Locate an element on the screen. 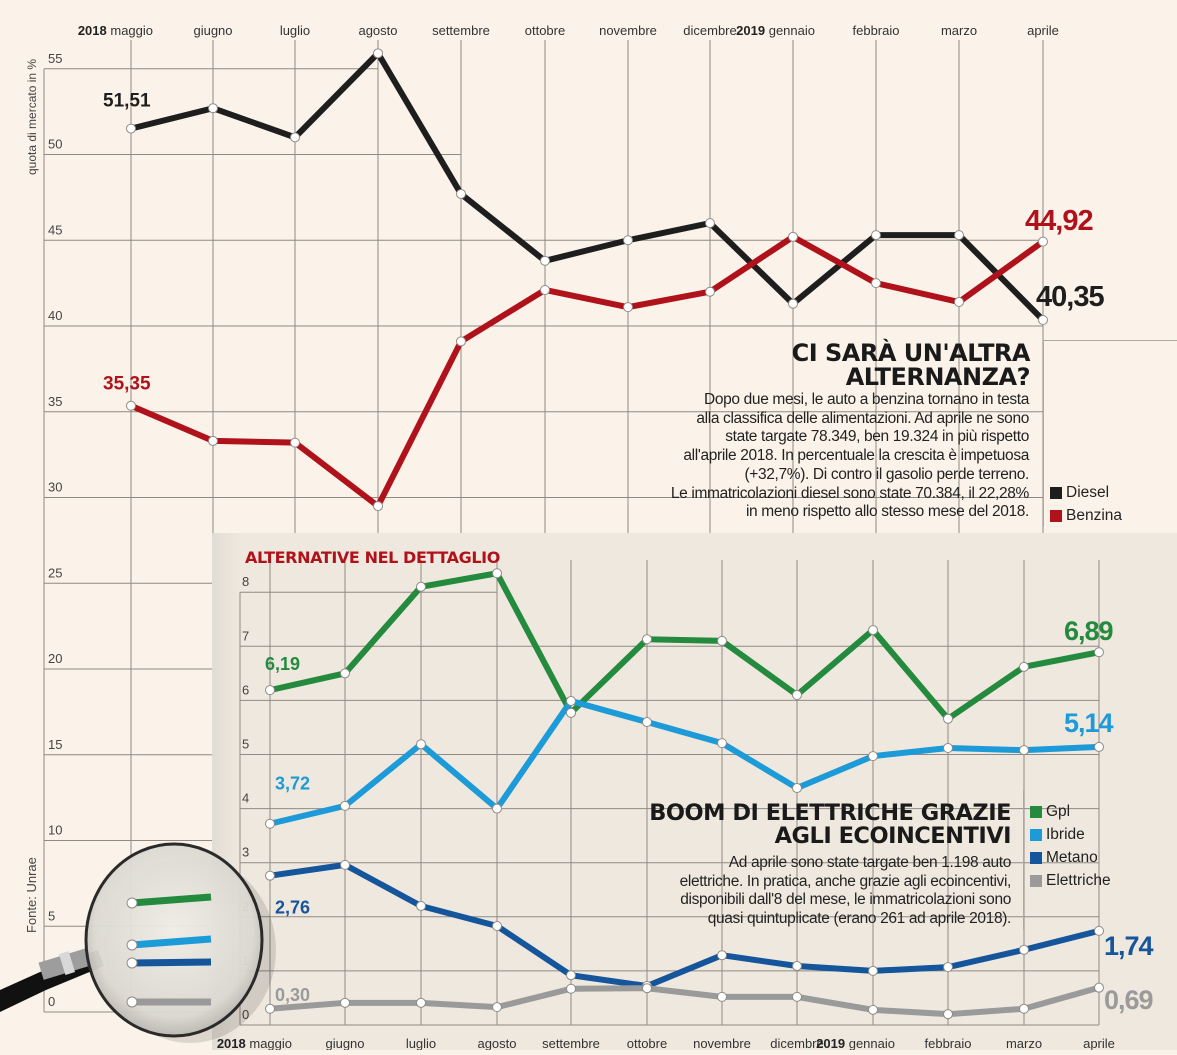 Image resolution: width=1177 pixels, height=1055 pixels. bottom-legend: Gpl Ibride Metano Elettriche is located at coordinates (1070, 846).